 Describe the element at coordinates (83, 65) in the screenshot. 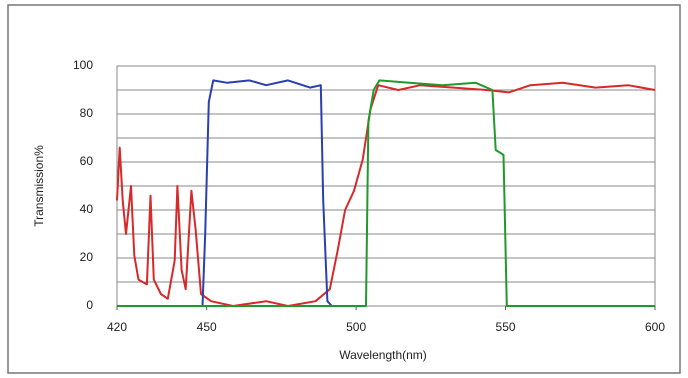

I see `y-tick-label: 100` at that location.